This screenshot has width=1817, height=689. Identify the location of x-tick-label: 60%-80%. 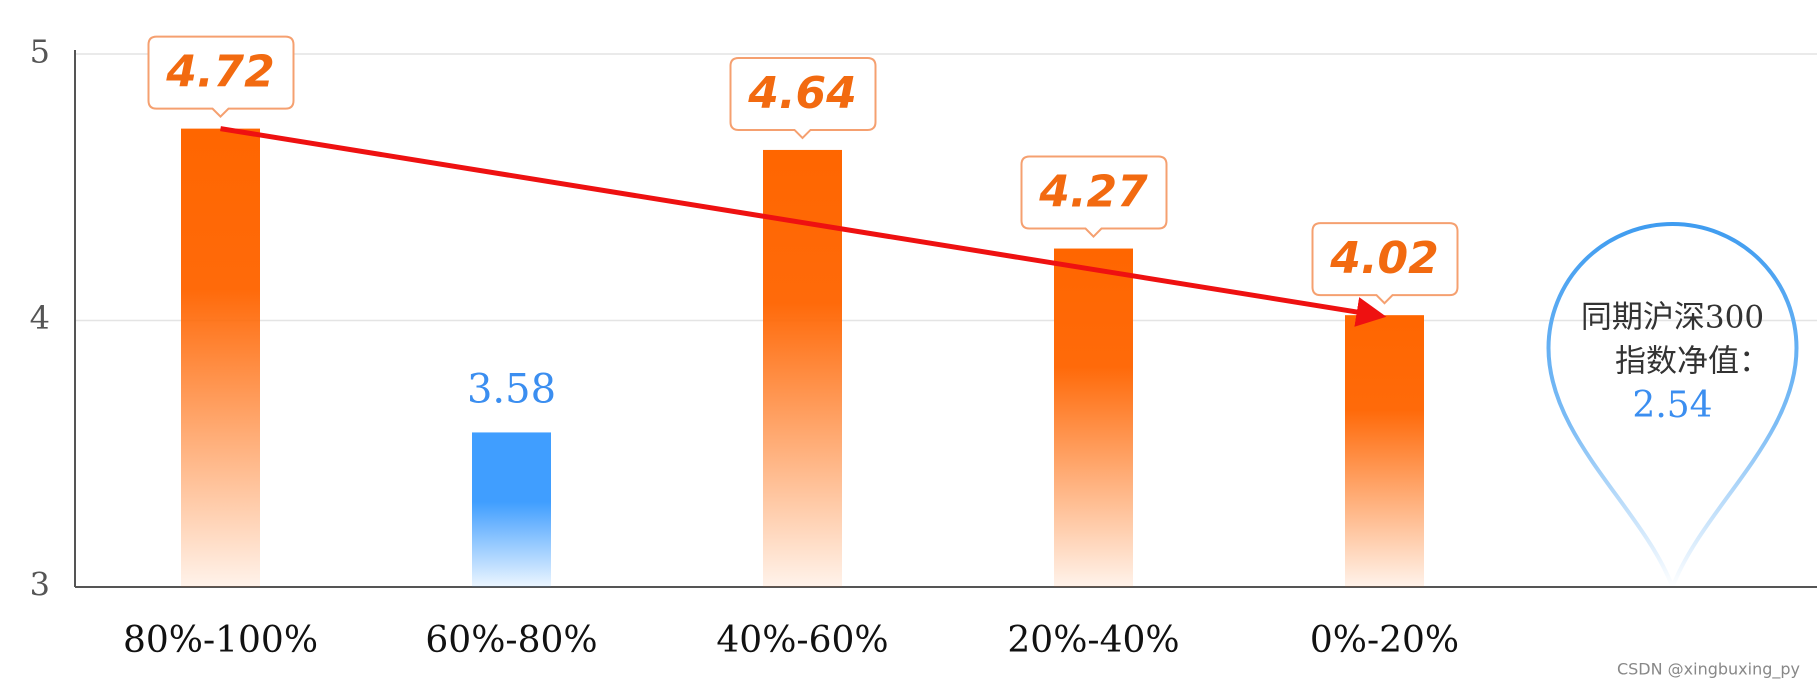
(511, 640).